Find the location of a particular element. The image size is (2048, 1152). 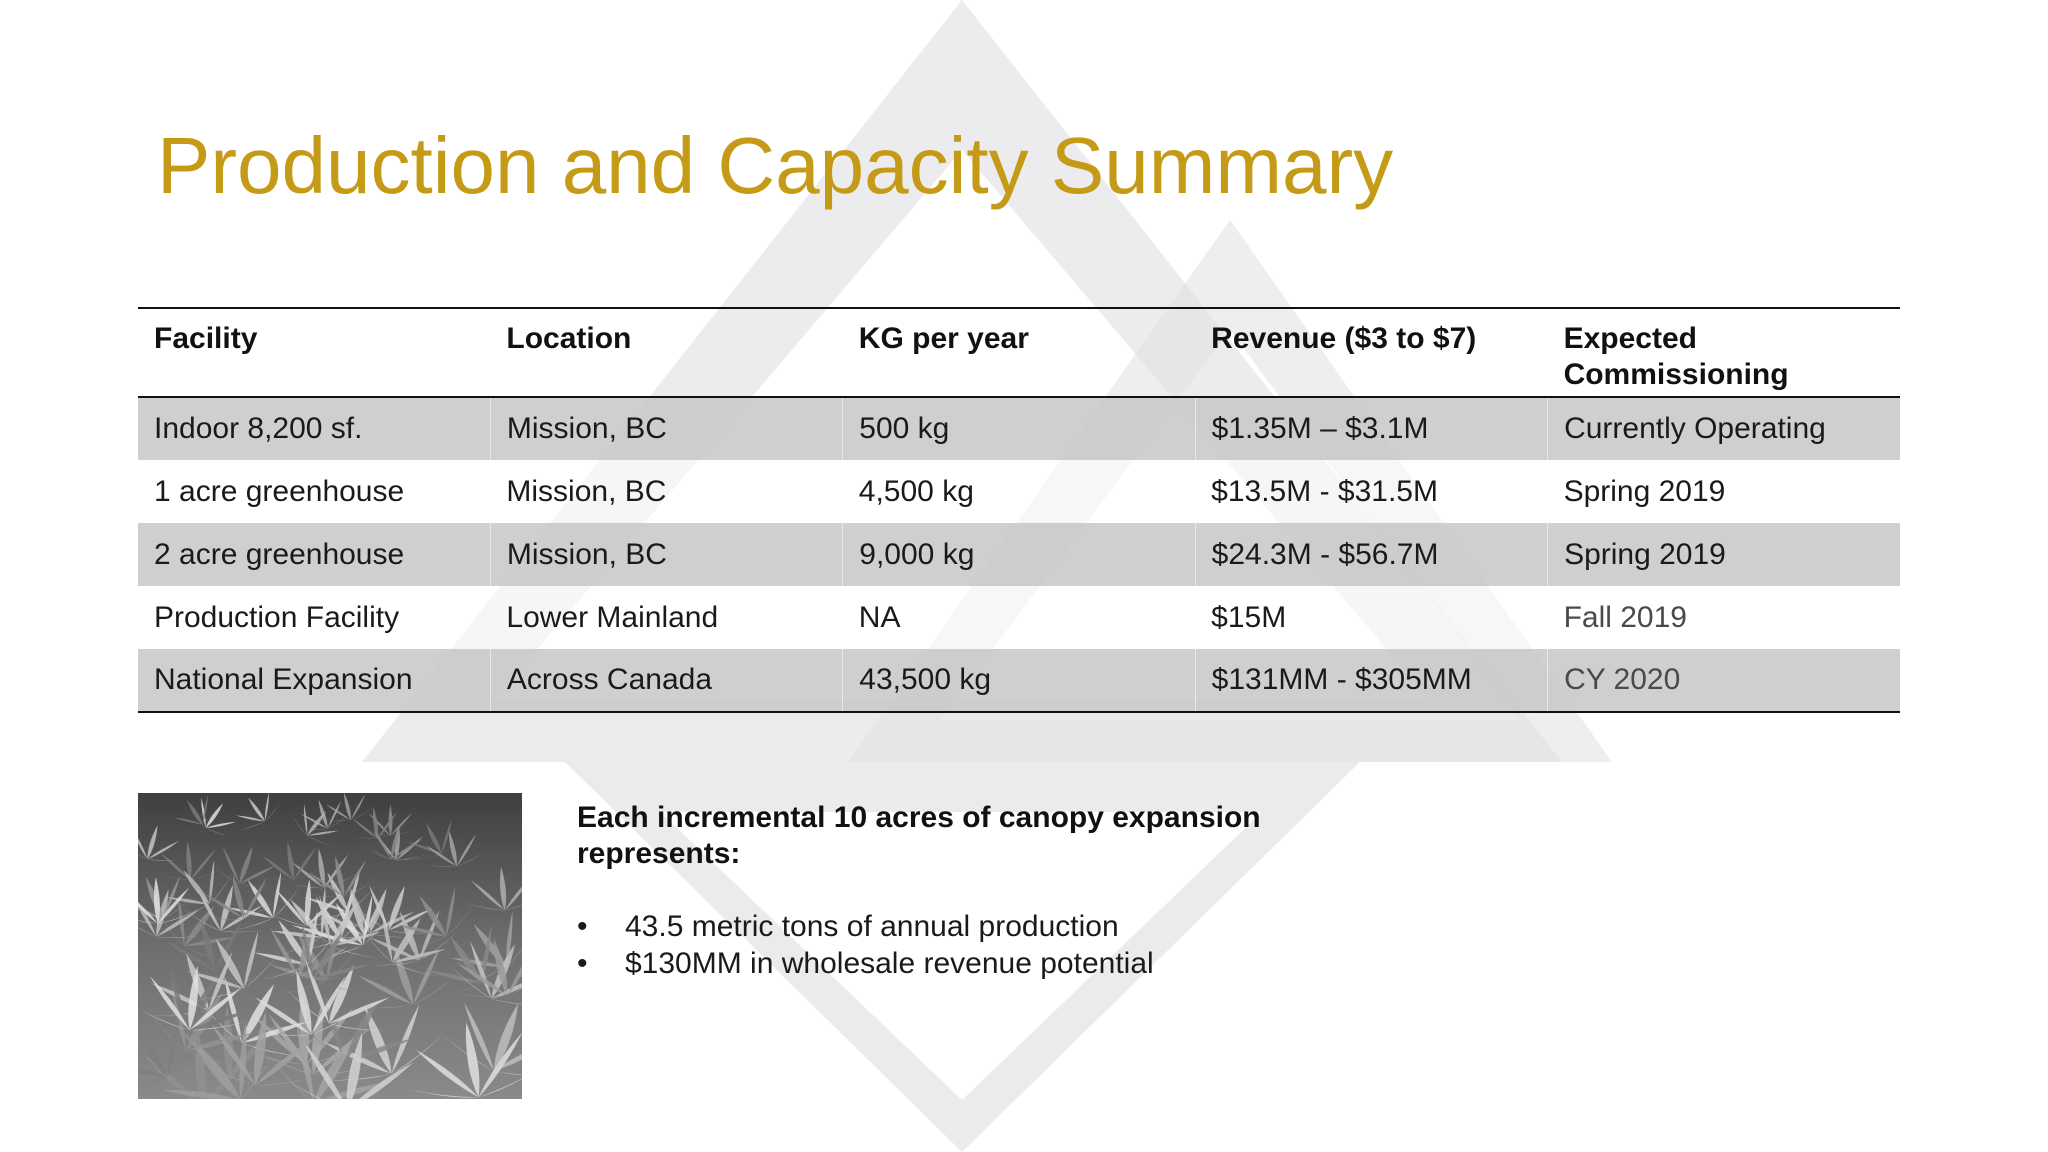

table-cell: 1 acre greenhouse is located at coordinates (314, 491).